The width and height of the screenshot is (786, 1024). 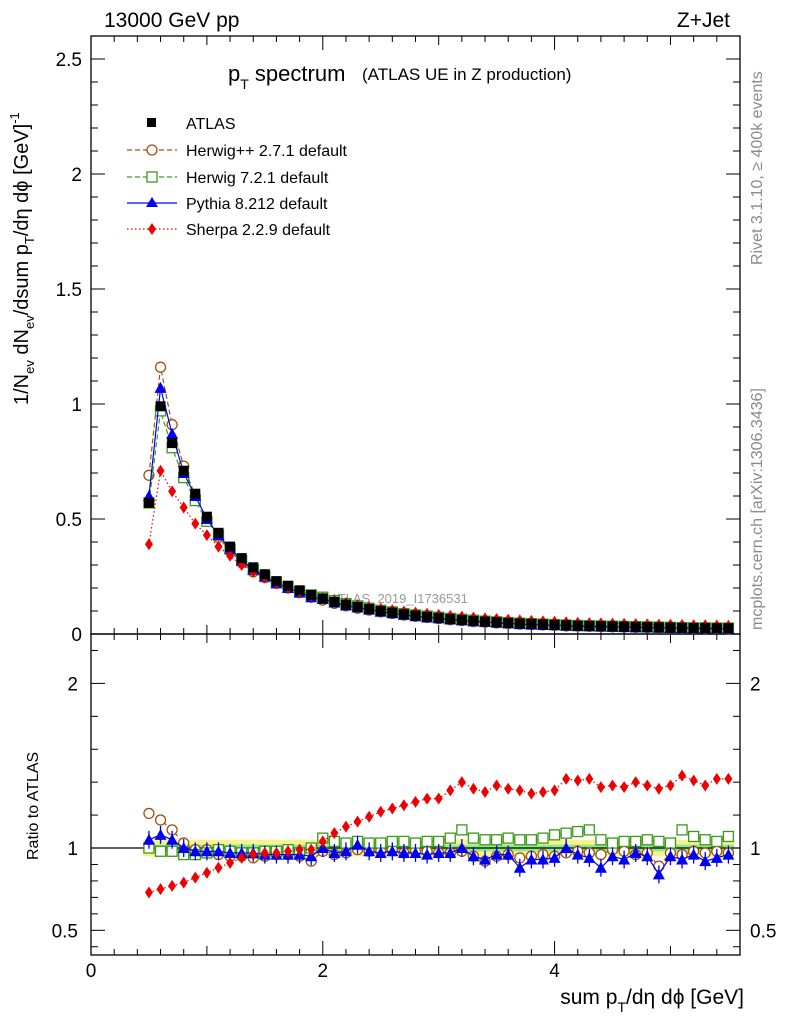 What do you see at coordinates (554, 971) in the screenshot?
I see `x-tick-label: 4` at bounding box center [554, 971].